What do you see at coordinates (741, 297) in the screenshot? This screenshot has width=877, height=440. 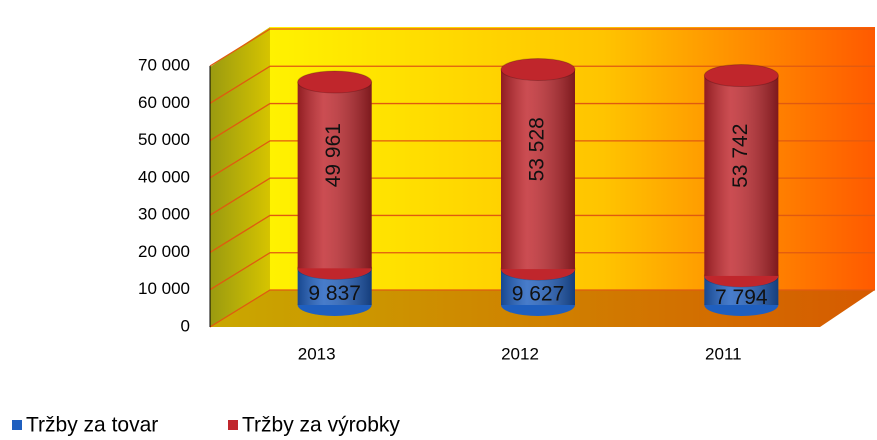 I see `value-label: 7 794` at bounding box center [741, 297].